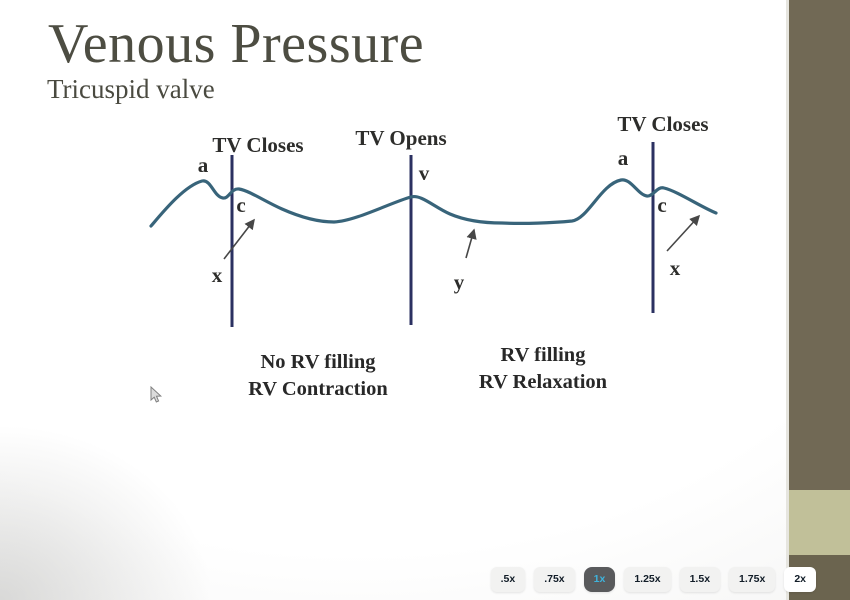 The image size is (850, 600). I want to click on y-descent-label: y, so click(459, 282).